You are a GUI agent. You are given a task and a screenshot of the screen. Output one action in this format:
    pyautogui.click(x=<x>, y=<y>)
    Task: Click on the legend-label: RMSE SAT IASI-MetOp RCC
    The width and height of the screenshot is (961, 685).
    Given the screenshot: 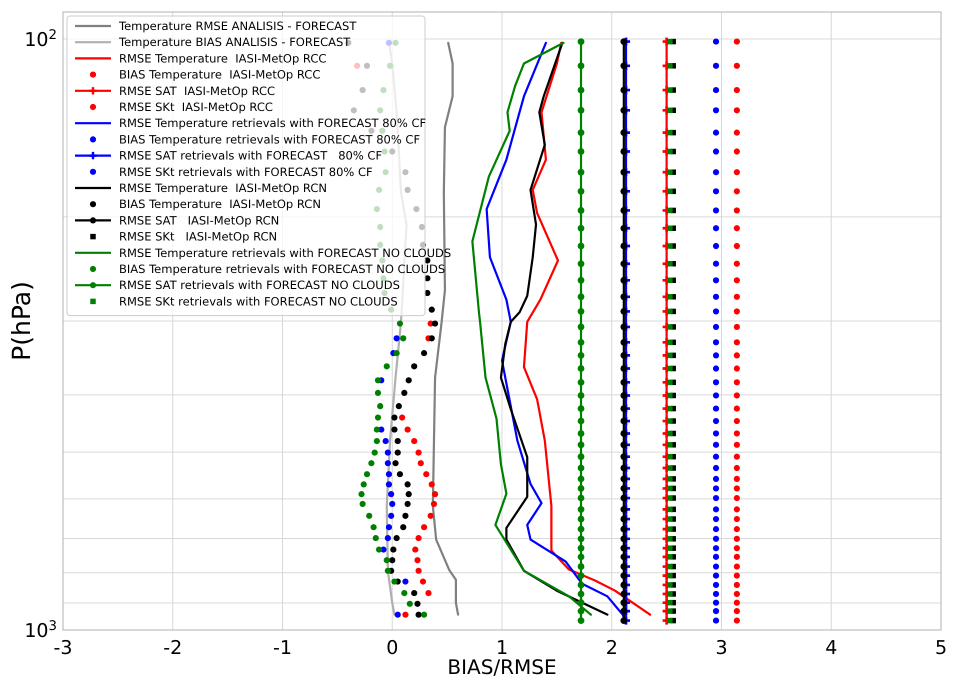 What is the action you would take?
    pyautogui.click(x=197, y=91)
    